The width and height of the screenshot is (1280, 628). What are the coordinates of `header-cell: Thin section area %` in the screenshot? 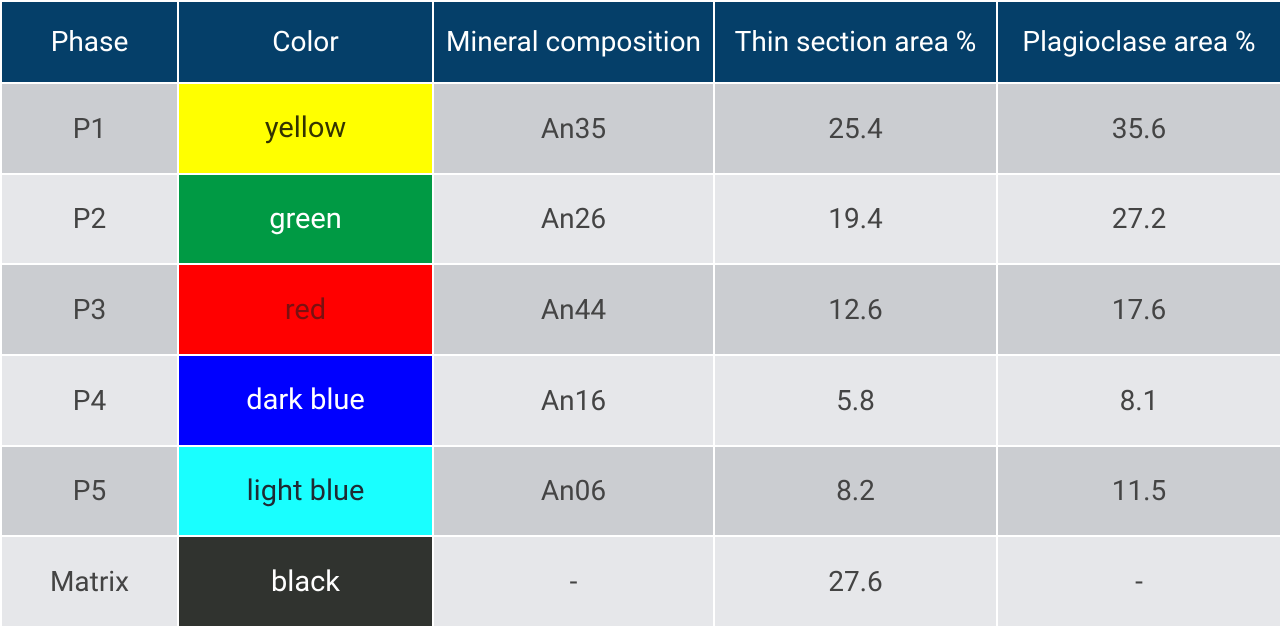 It's located at (855, 42).